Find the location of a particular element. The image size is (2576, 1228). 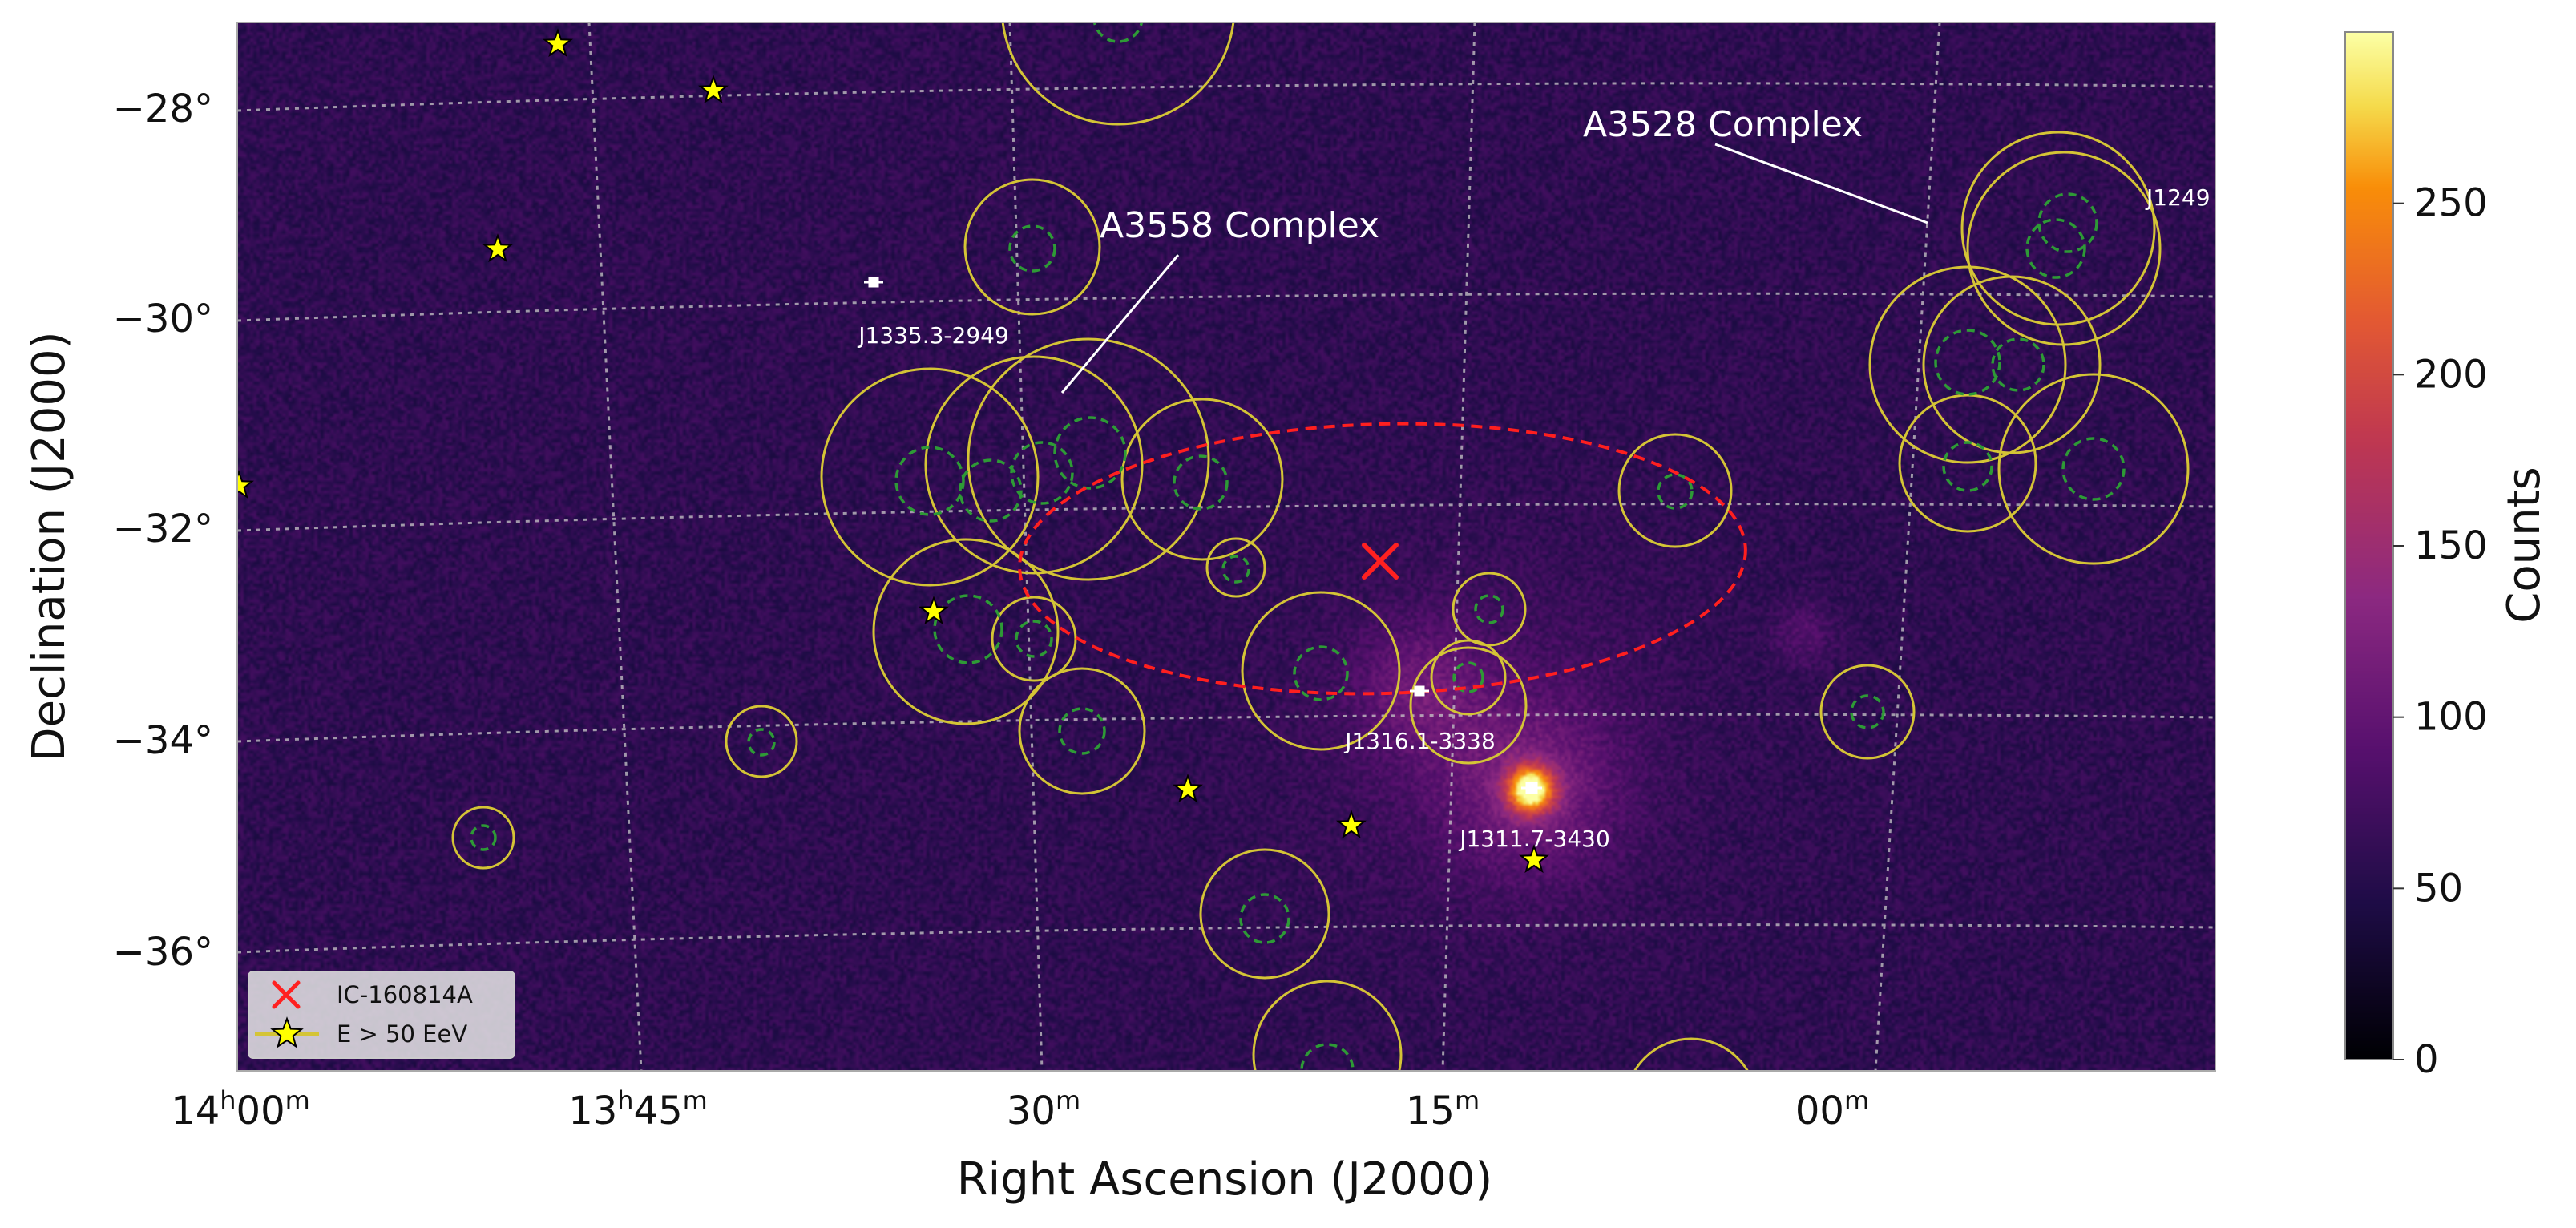

y-tick-label: −28° is located at coordinates (163, 109).